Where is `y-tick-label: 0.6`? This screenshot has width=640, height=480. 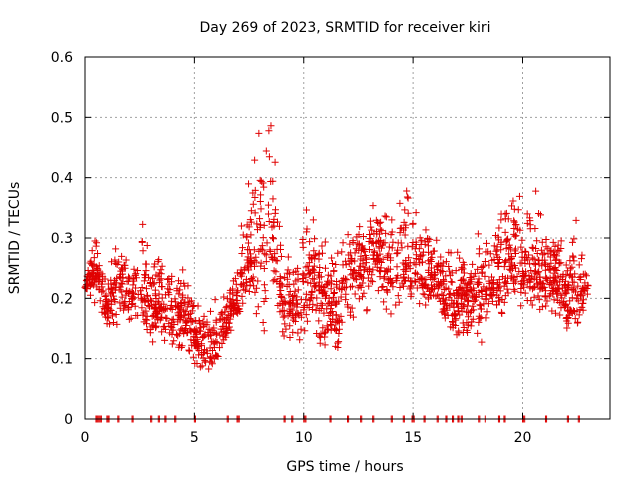
y-tick-label: 0.6 is located at coordinates (62, 58).